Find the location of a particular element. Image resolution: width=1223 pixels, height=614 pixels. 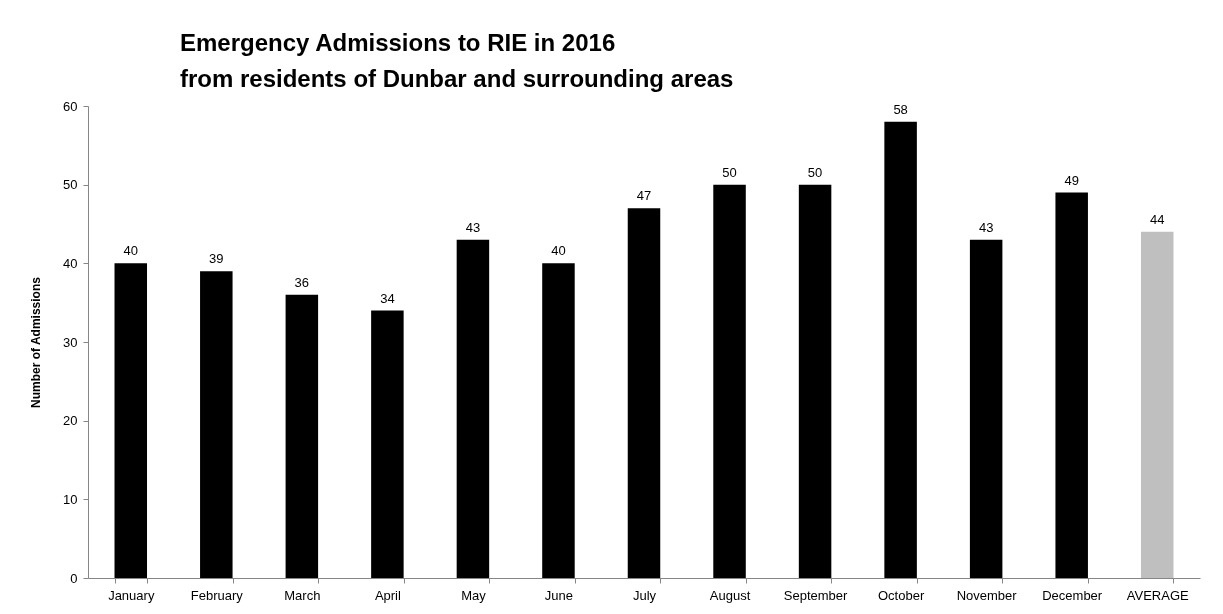

x-tick-label: December is located at coordinates (1072, 595).